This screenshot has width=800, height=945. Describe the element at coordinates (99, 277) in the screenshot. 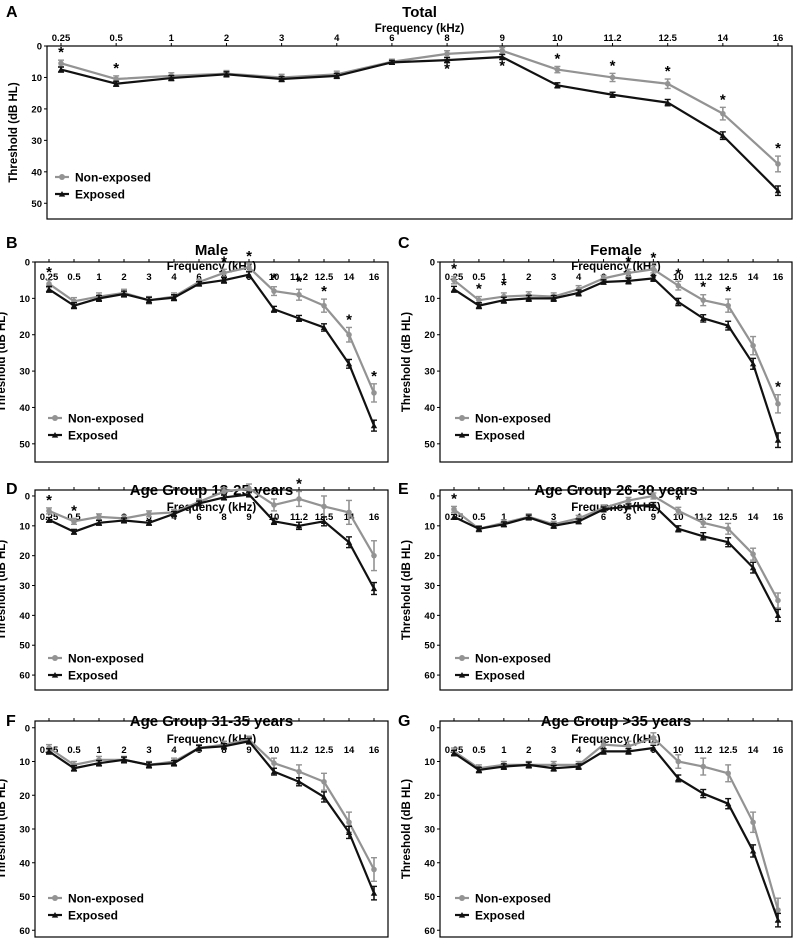

I see `x-tick-label: 1` at that location.